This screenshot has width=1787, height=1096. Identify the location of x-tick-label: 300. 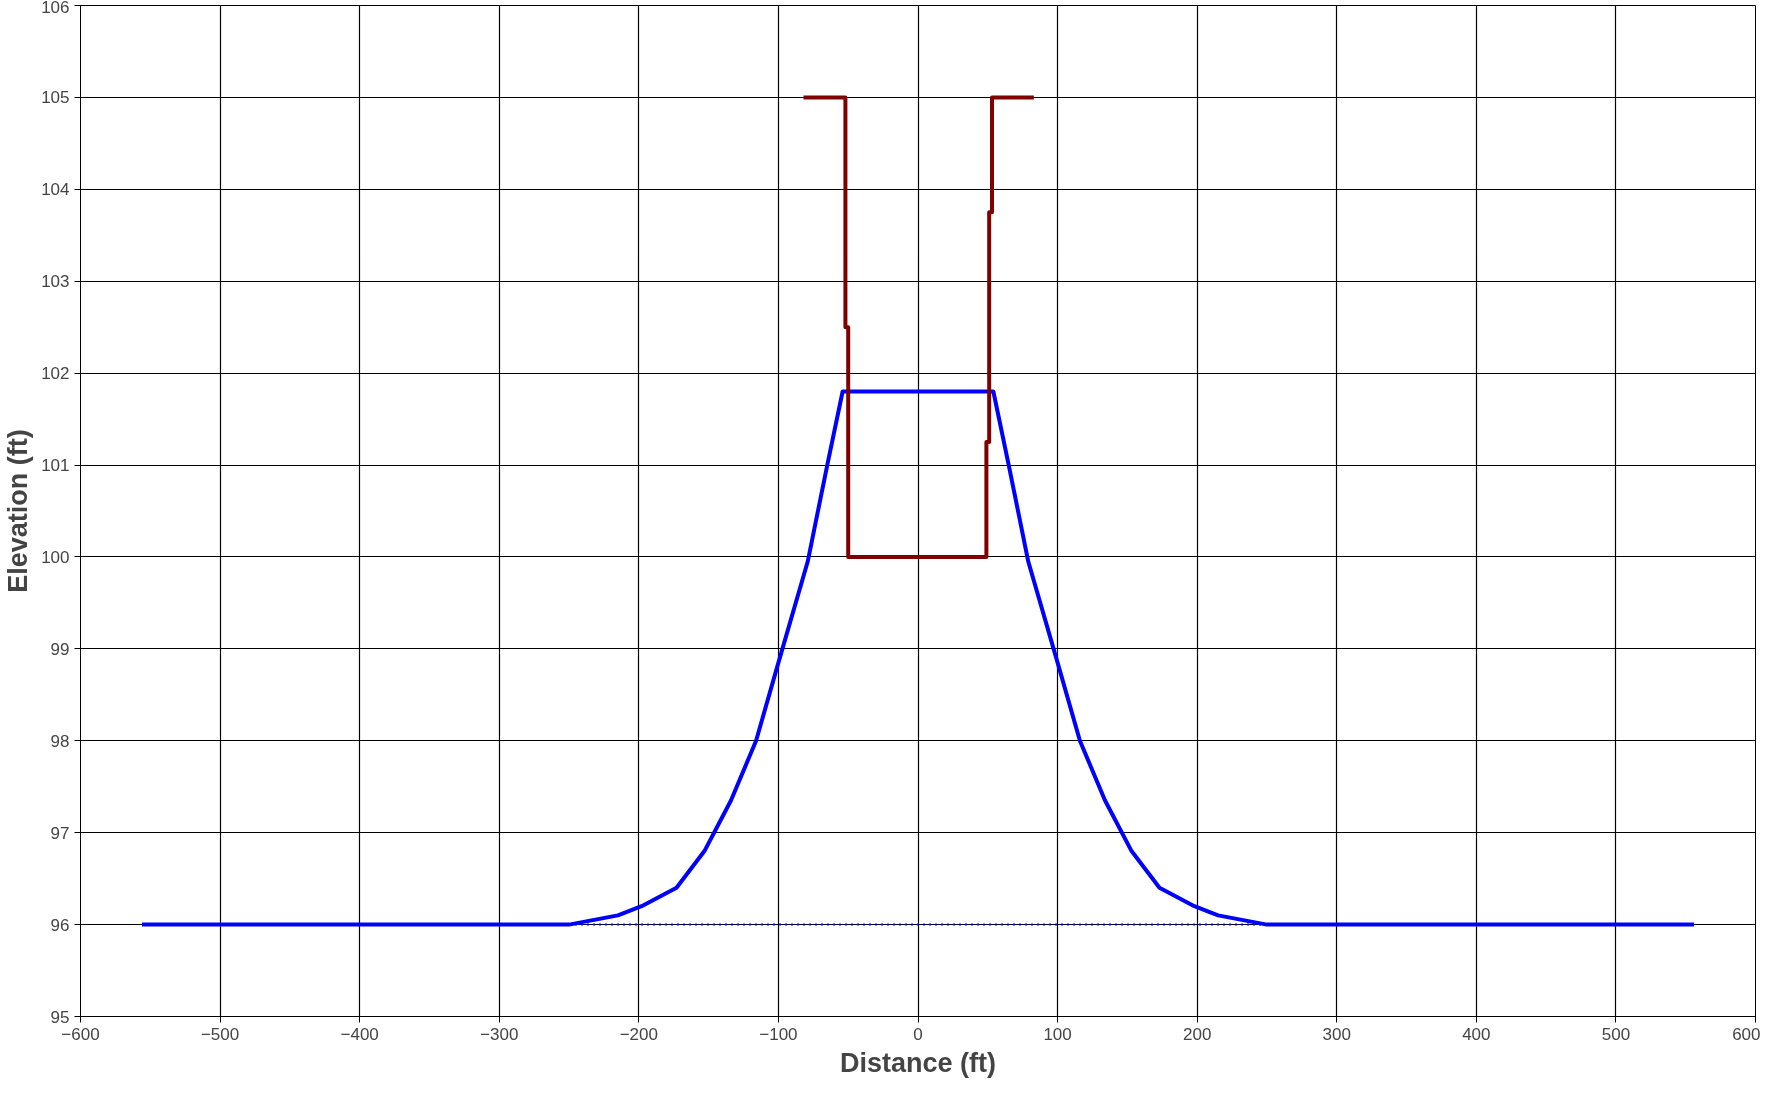
(1336, 1034).